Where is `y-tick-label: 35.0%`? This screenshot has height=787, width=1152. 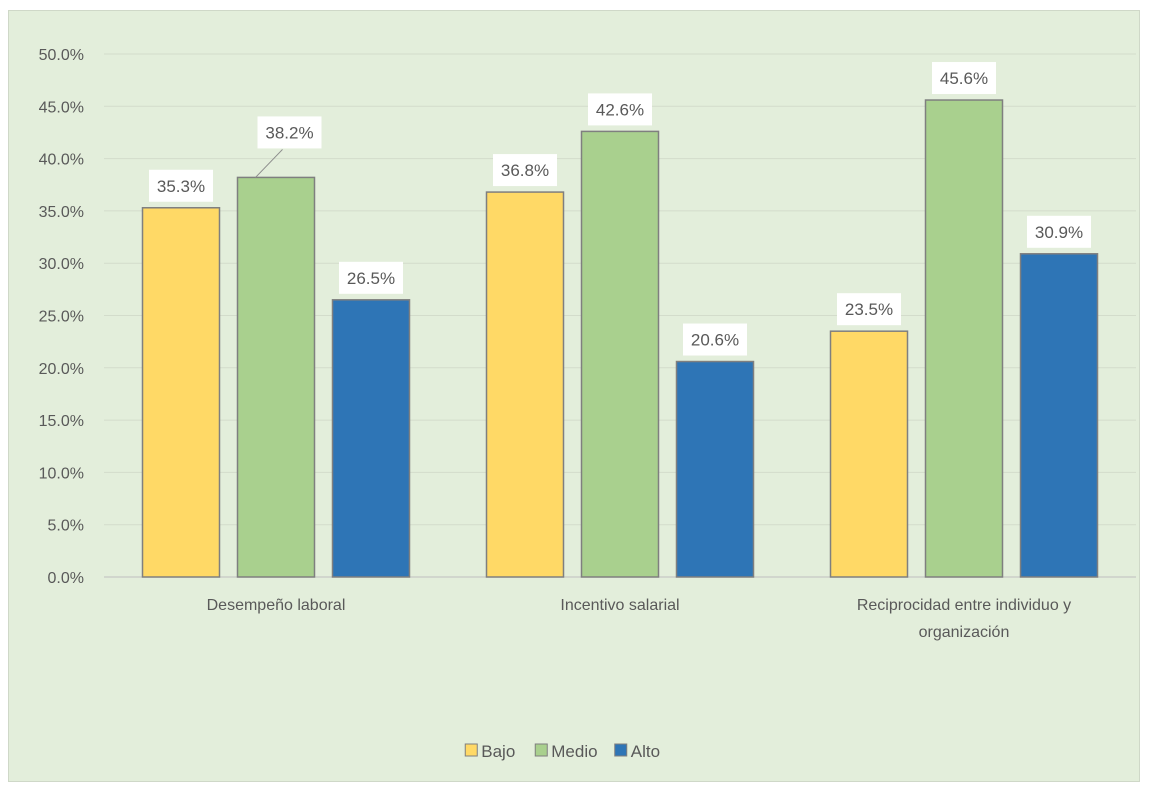 y-tick-label: 35.0% is located at coordinates (61, 212).